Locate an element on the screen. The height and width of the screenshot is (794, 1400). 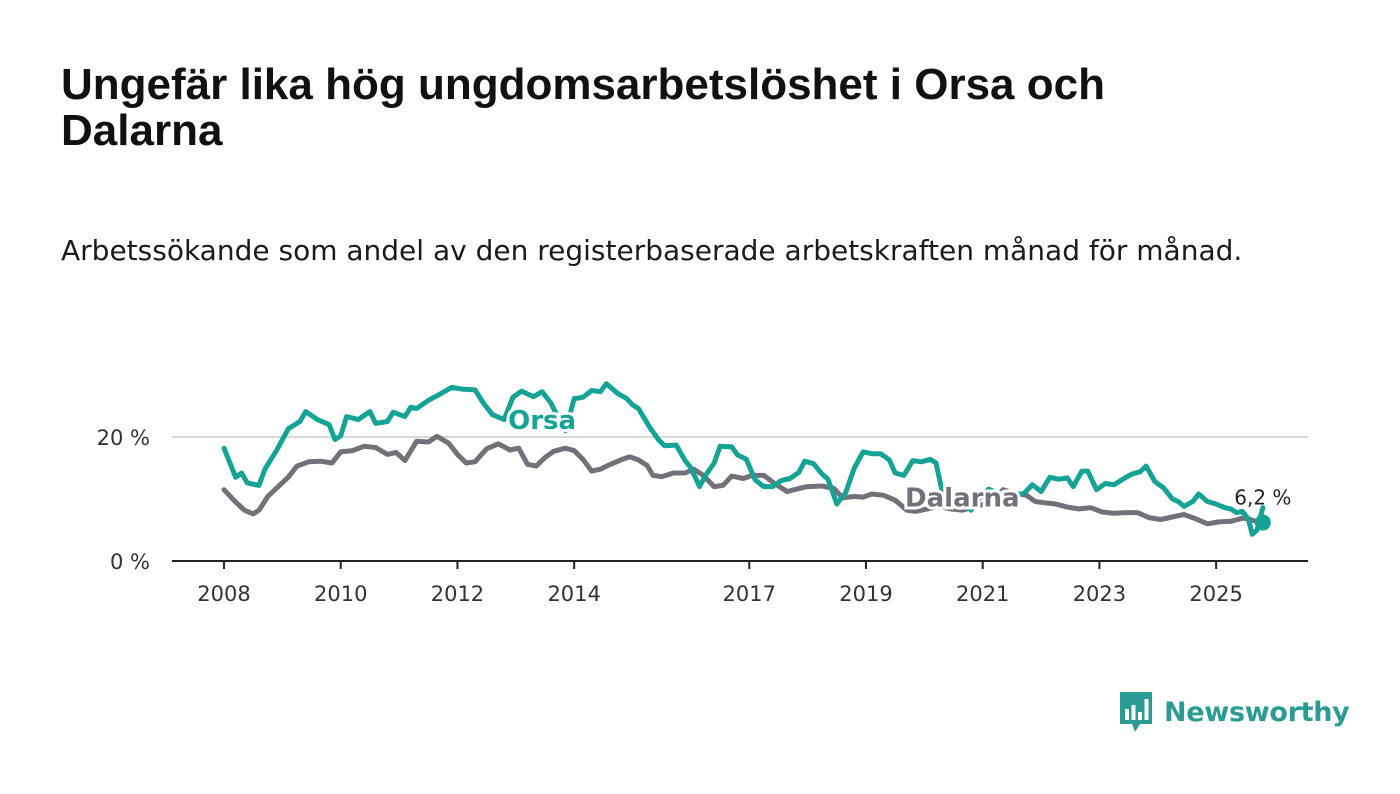
series-label-orsa: Orsa is located at coordinates (542, 421).